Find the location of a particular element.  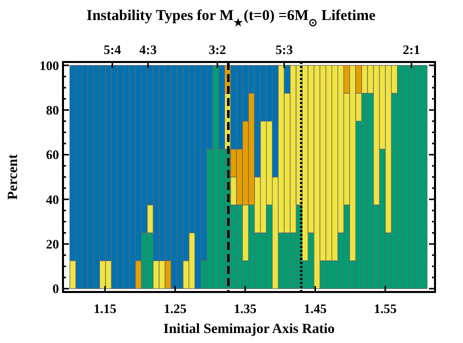

x-tick-label: 1.45 is located at coordinates (316, 308).